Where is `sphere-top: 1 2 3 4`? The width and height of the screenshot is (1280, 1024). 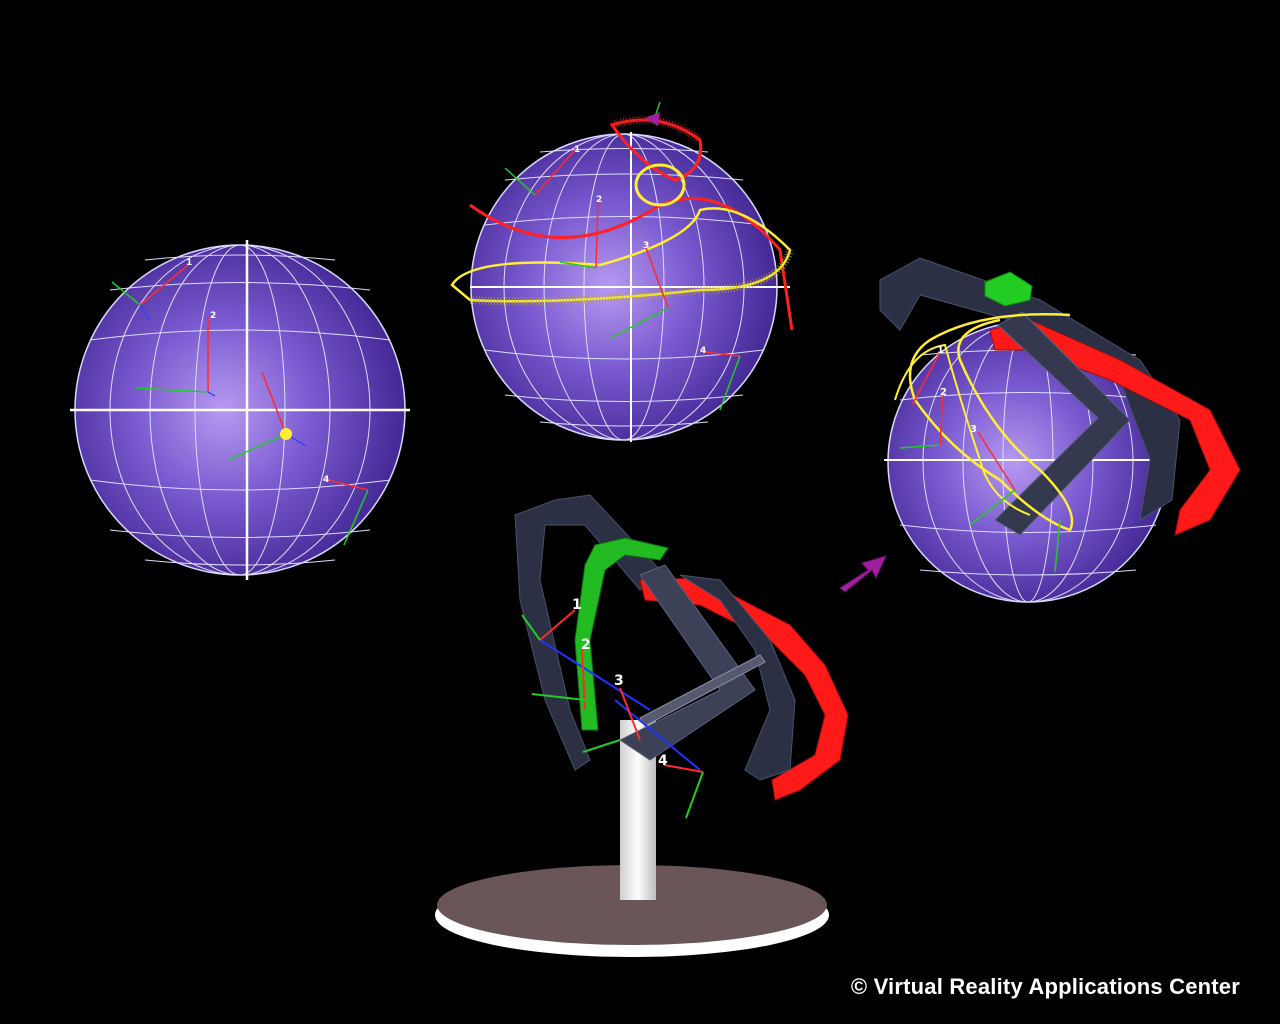 sphere-top: 1 2 3 4 is located at coordinates (622, 271).